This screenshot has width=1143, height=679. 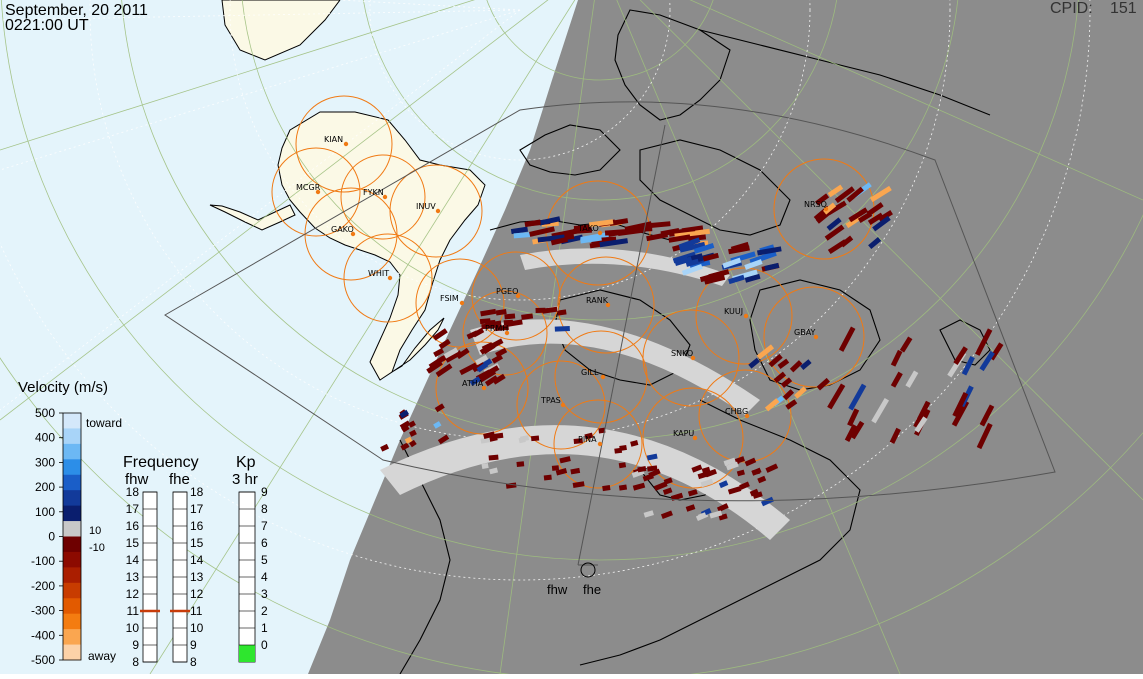 I want to click on station-label-prmh: PRMH, so click(x=496, y=328).